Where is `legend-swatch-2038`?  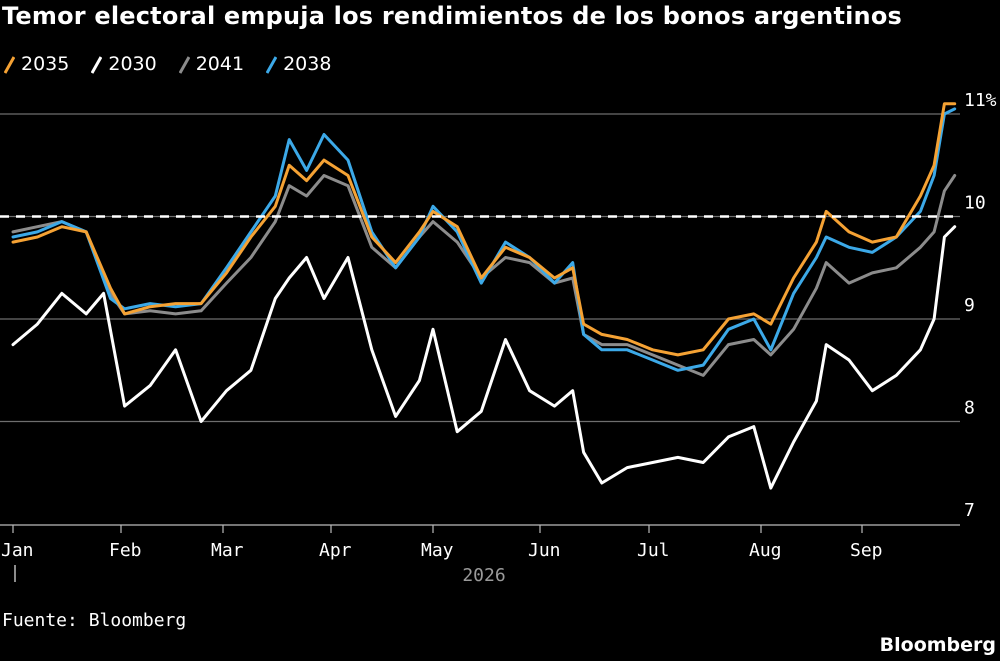
legend-swatch-2038 is located at coordinates (272, 64).